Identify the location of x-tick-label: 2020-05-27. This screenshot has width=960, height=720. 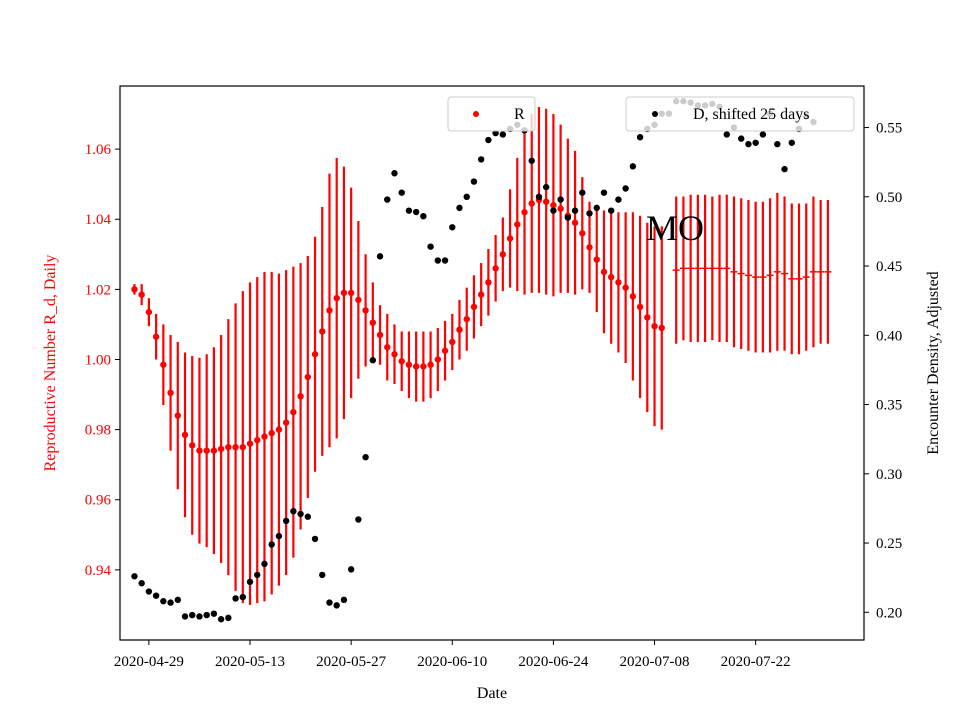
(351, 662).